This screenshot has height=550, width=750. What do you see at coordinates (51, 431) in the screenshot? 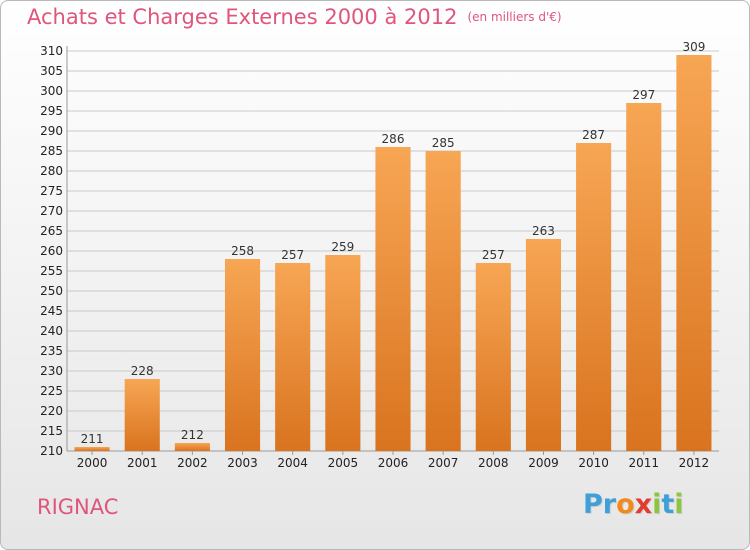
I see `y-tick-label: 215` at bounding box center [51, 431].